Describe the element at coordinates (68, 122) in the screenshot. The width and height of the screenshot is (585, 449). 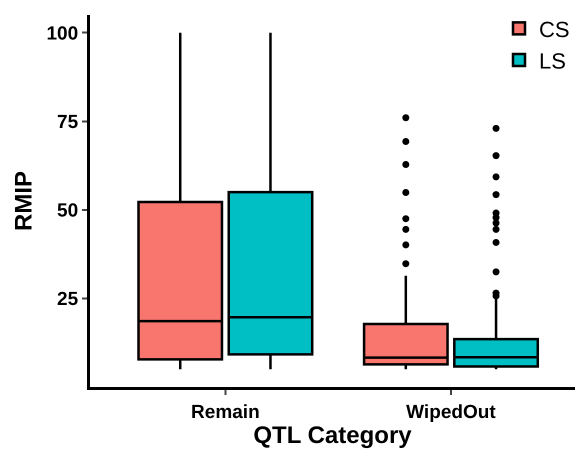
I see `y-tick-label: 75` at that location.